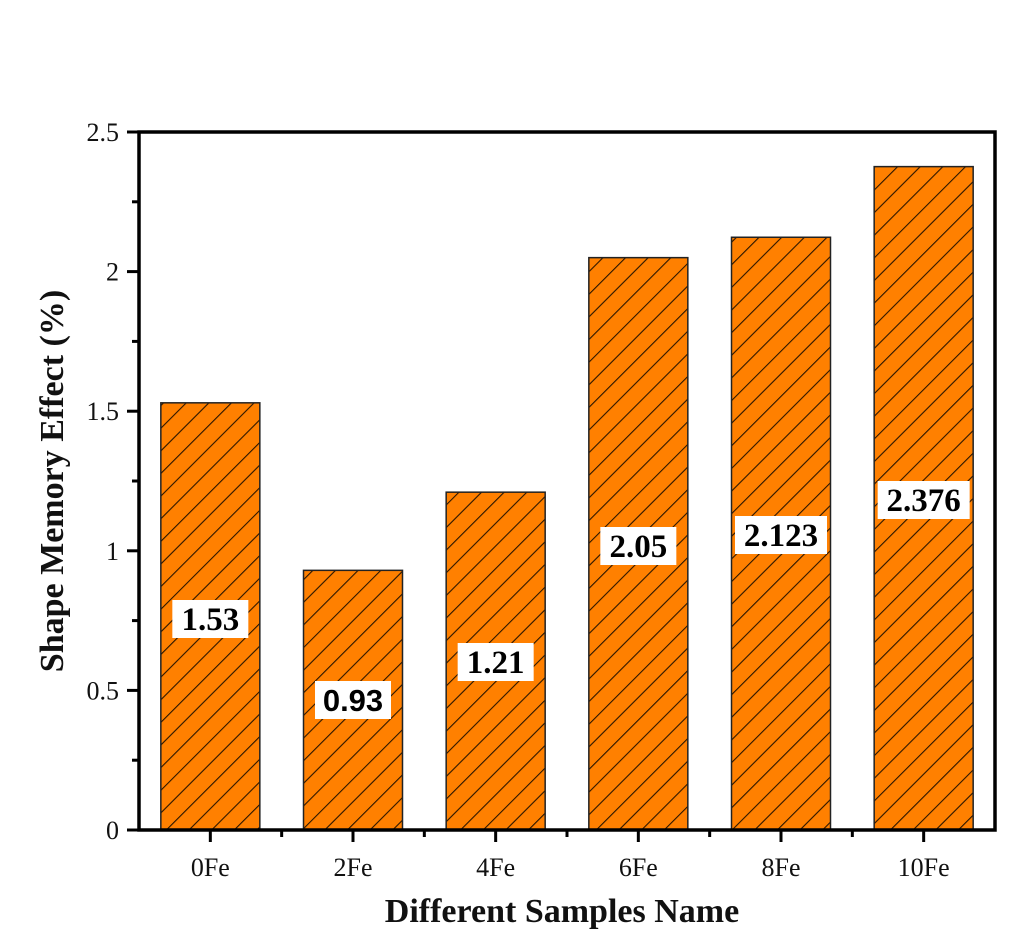  Describe the element at coordinates (52, 481) in the screenshot. I see `y-axis-title: Shape Memory Effect (%)` at that location.